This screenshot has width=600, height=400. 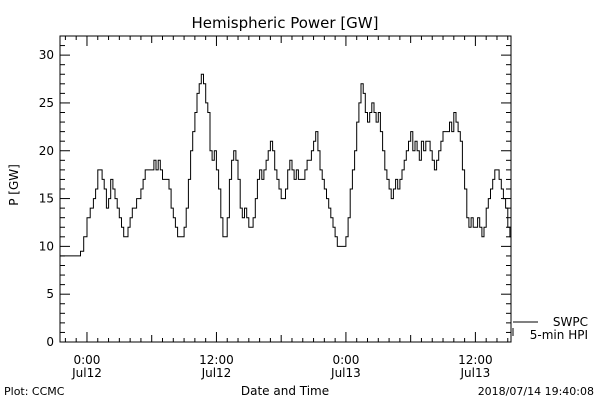 I want to click on footer-timestamp: 2018/07/14 19:40:08, so click(x=536, y=391).